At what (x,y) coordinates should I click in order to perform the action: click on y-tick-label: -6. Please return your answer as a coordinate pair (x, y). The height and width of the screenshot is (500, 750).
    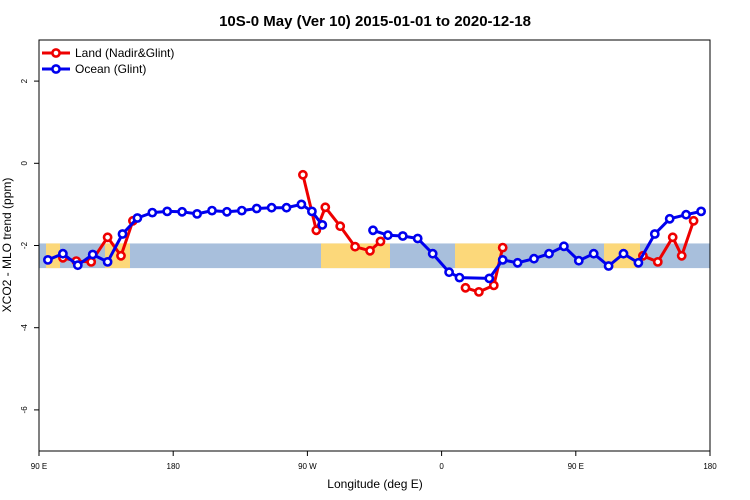
    Looking at the image, I should click on (24, 410).